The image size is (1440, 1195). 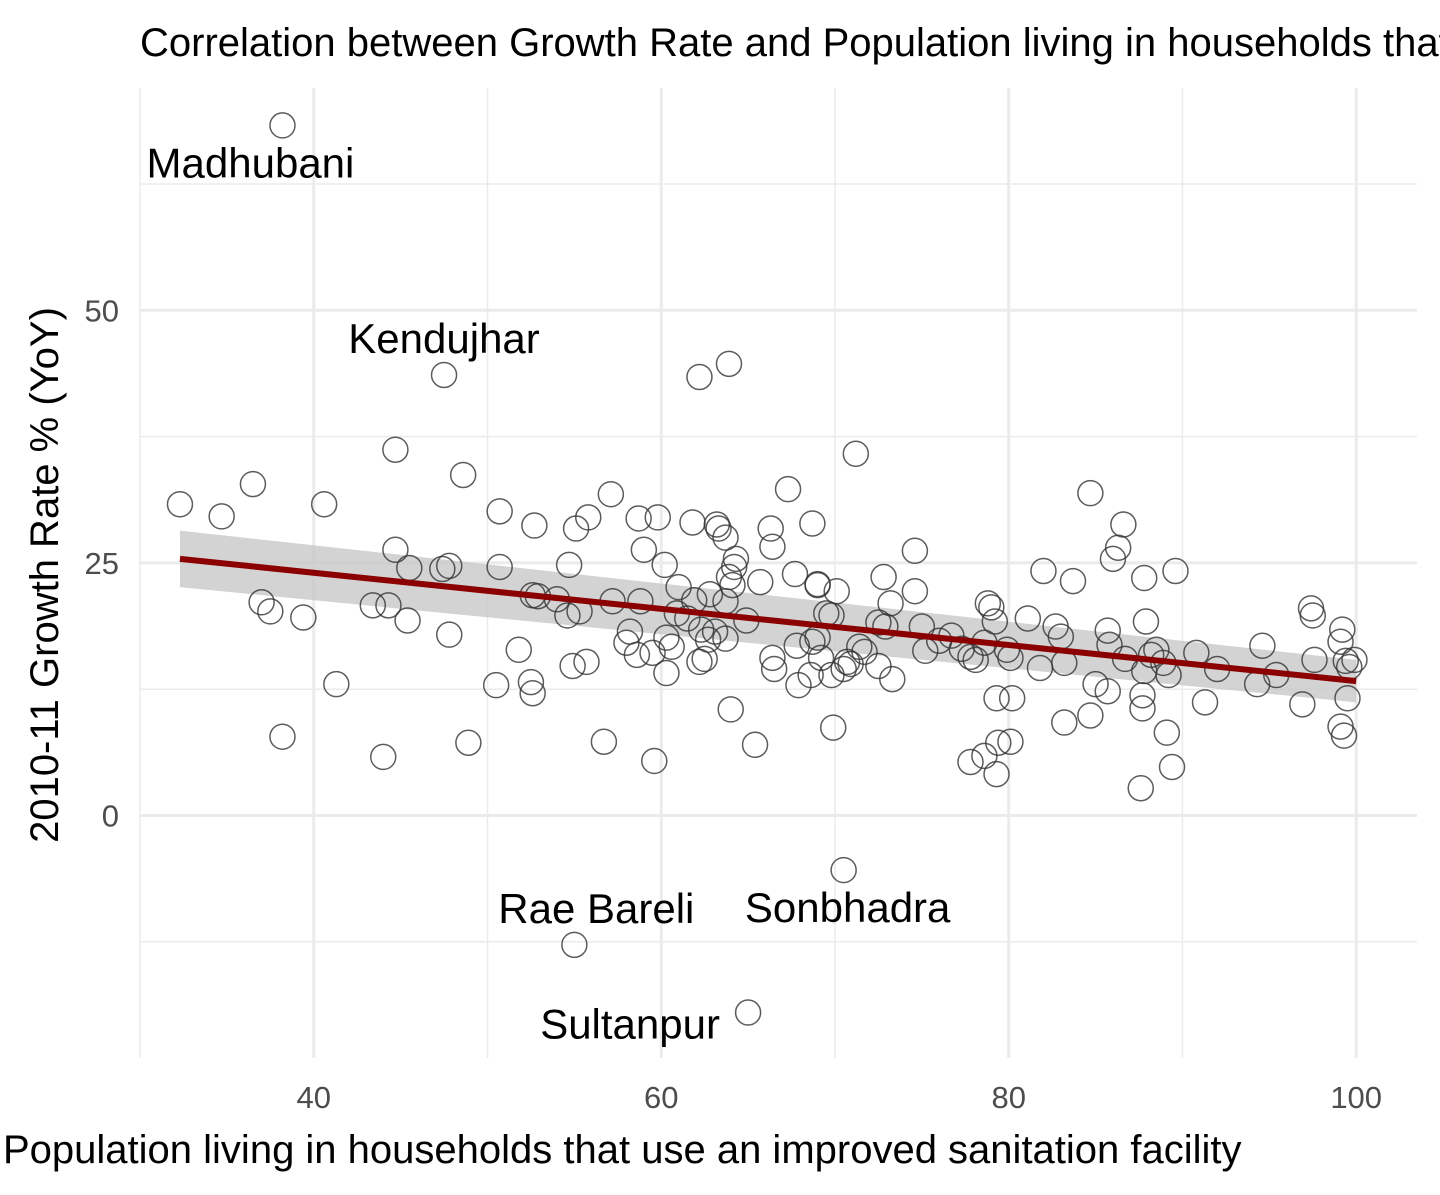 I want to click on point-label: Kendujhar, so click(x=443, y=338).